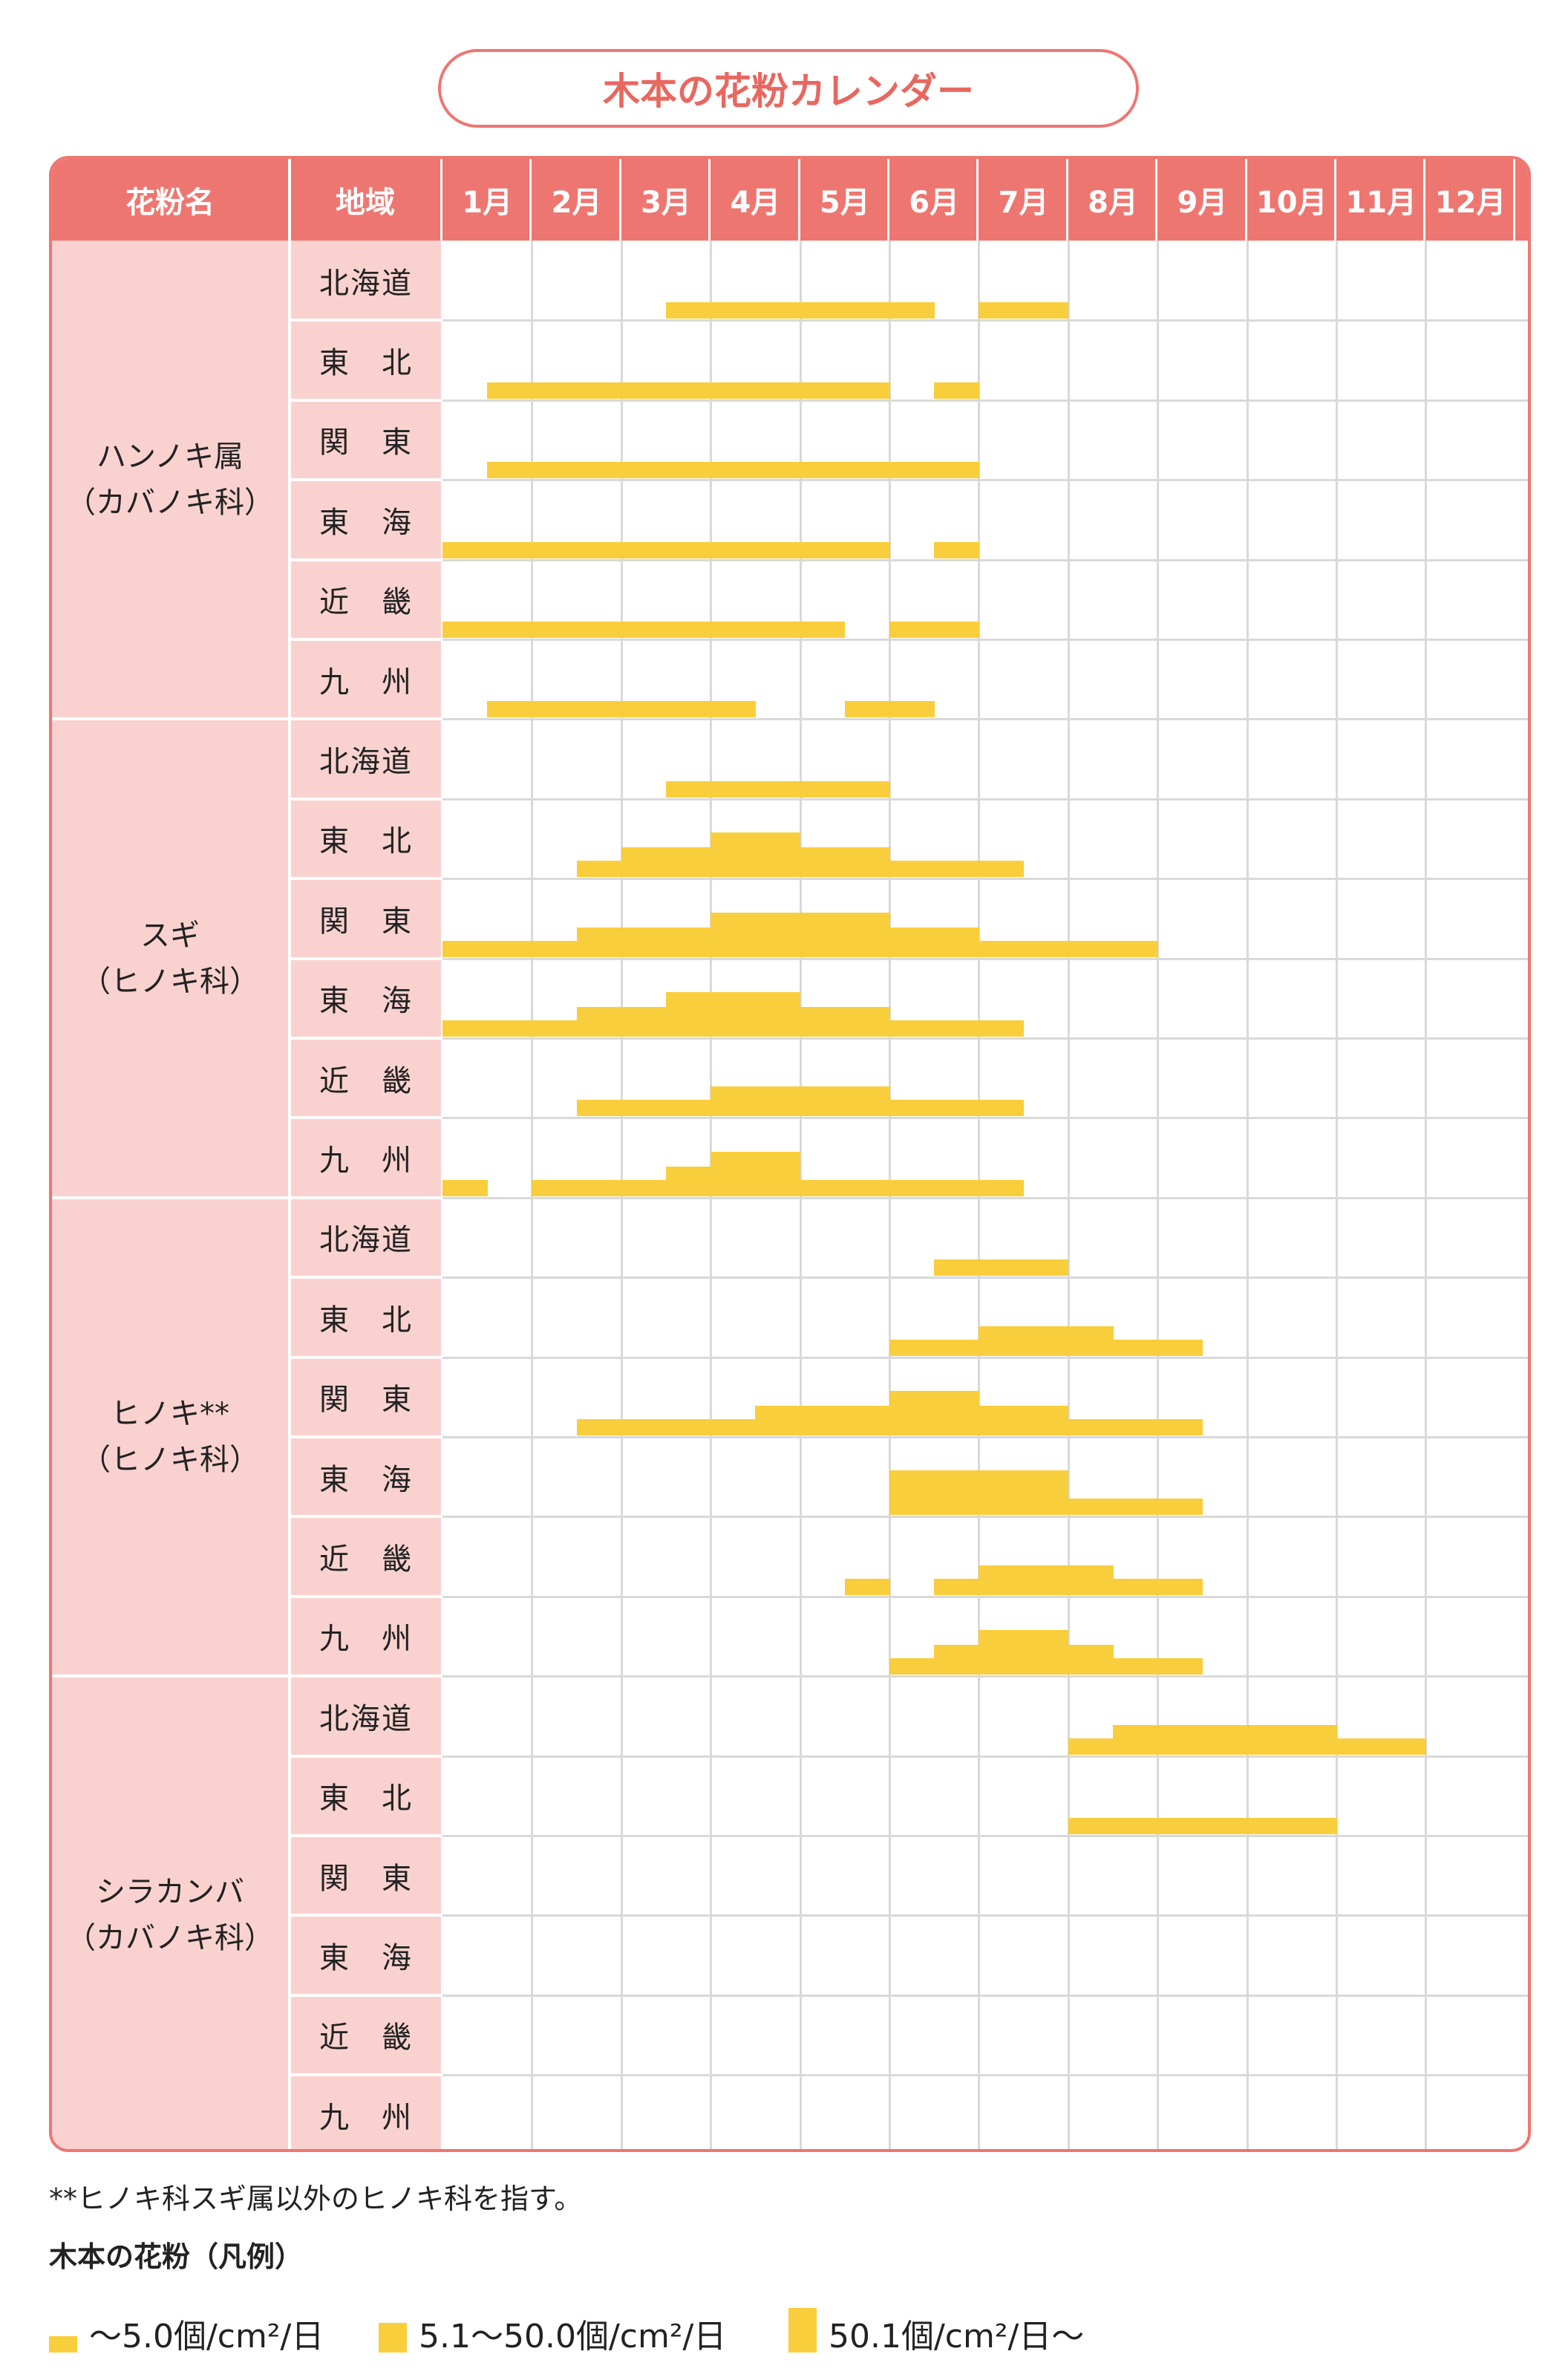 This screenshot has height=2380, width=1568. What do you see at coordinates (170, 958) in the screenshot?
I see `pollen-name: スギ （ヒノキ科）` at bounding box center [170, 958].